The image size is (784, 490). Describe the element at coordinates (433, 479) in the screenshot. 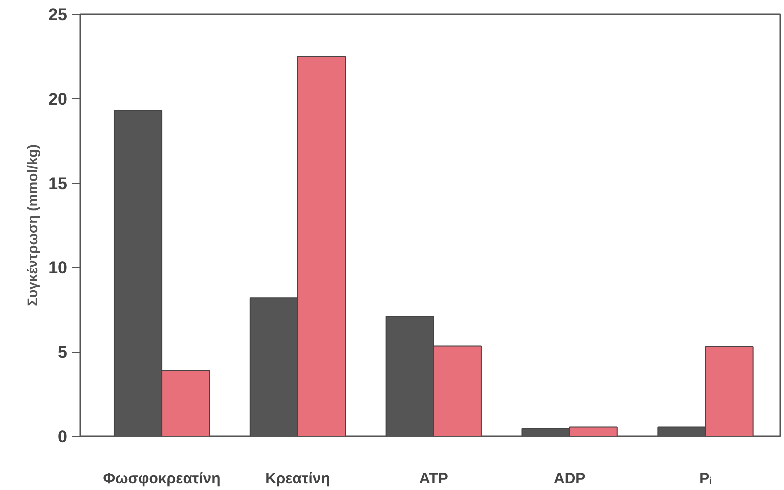

I see `x-tick-label: ATP` at that location.